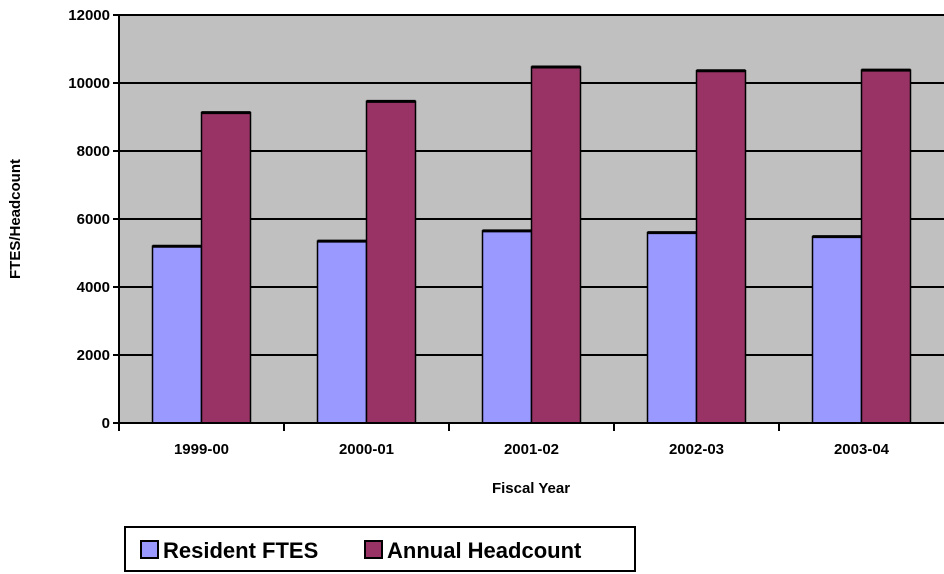 This screenshot has width=944, height=574. Describe the element at coordinates (149, 549) in the screenshot. I see `legend-swatch-resident-ftes` at that location.